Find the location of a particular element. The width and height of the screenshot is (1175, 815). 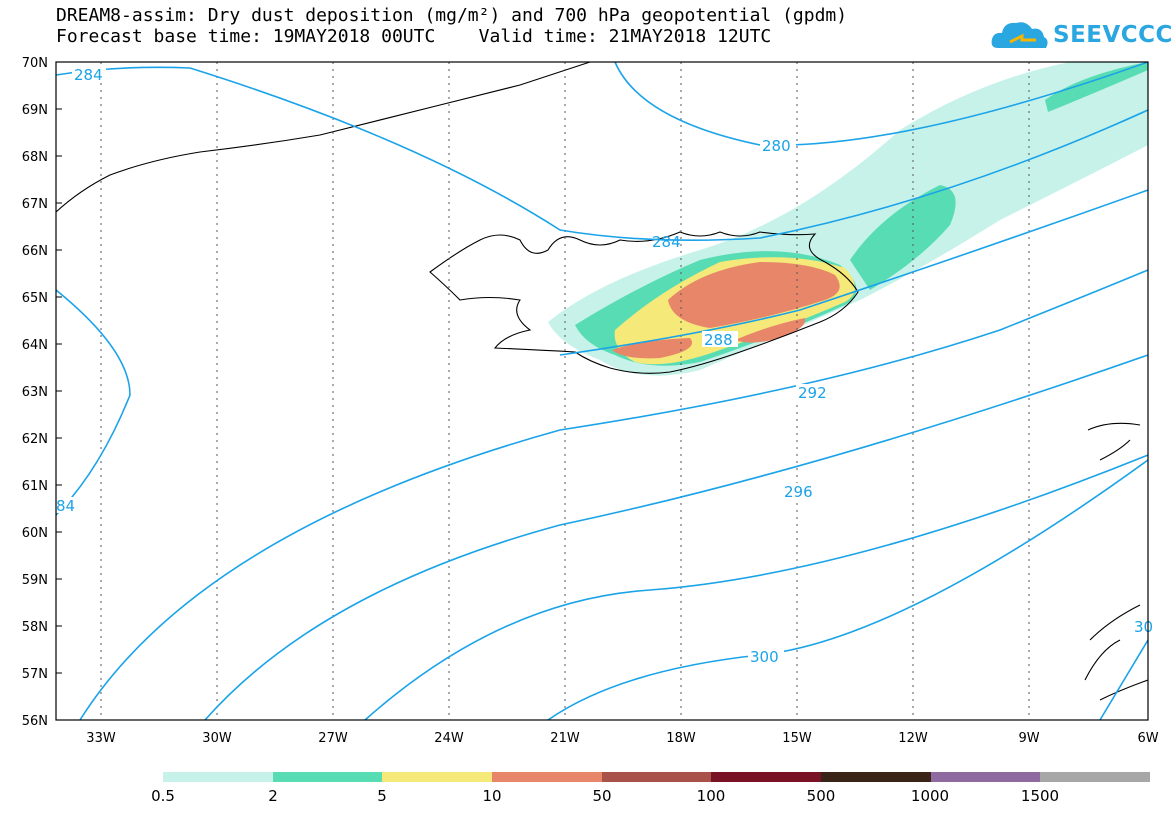

lat-label: 61N is located at coordinates (35, 486).